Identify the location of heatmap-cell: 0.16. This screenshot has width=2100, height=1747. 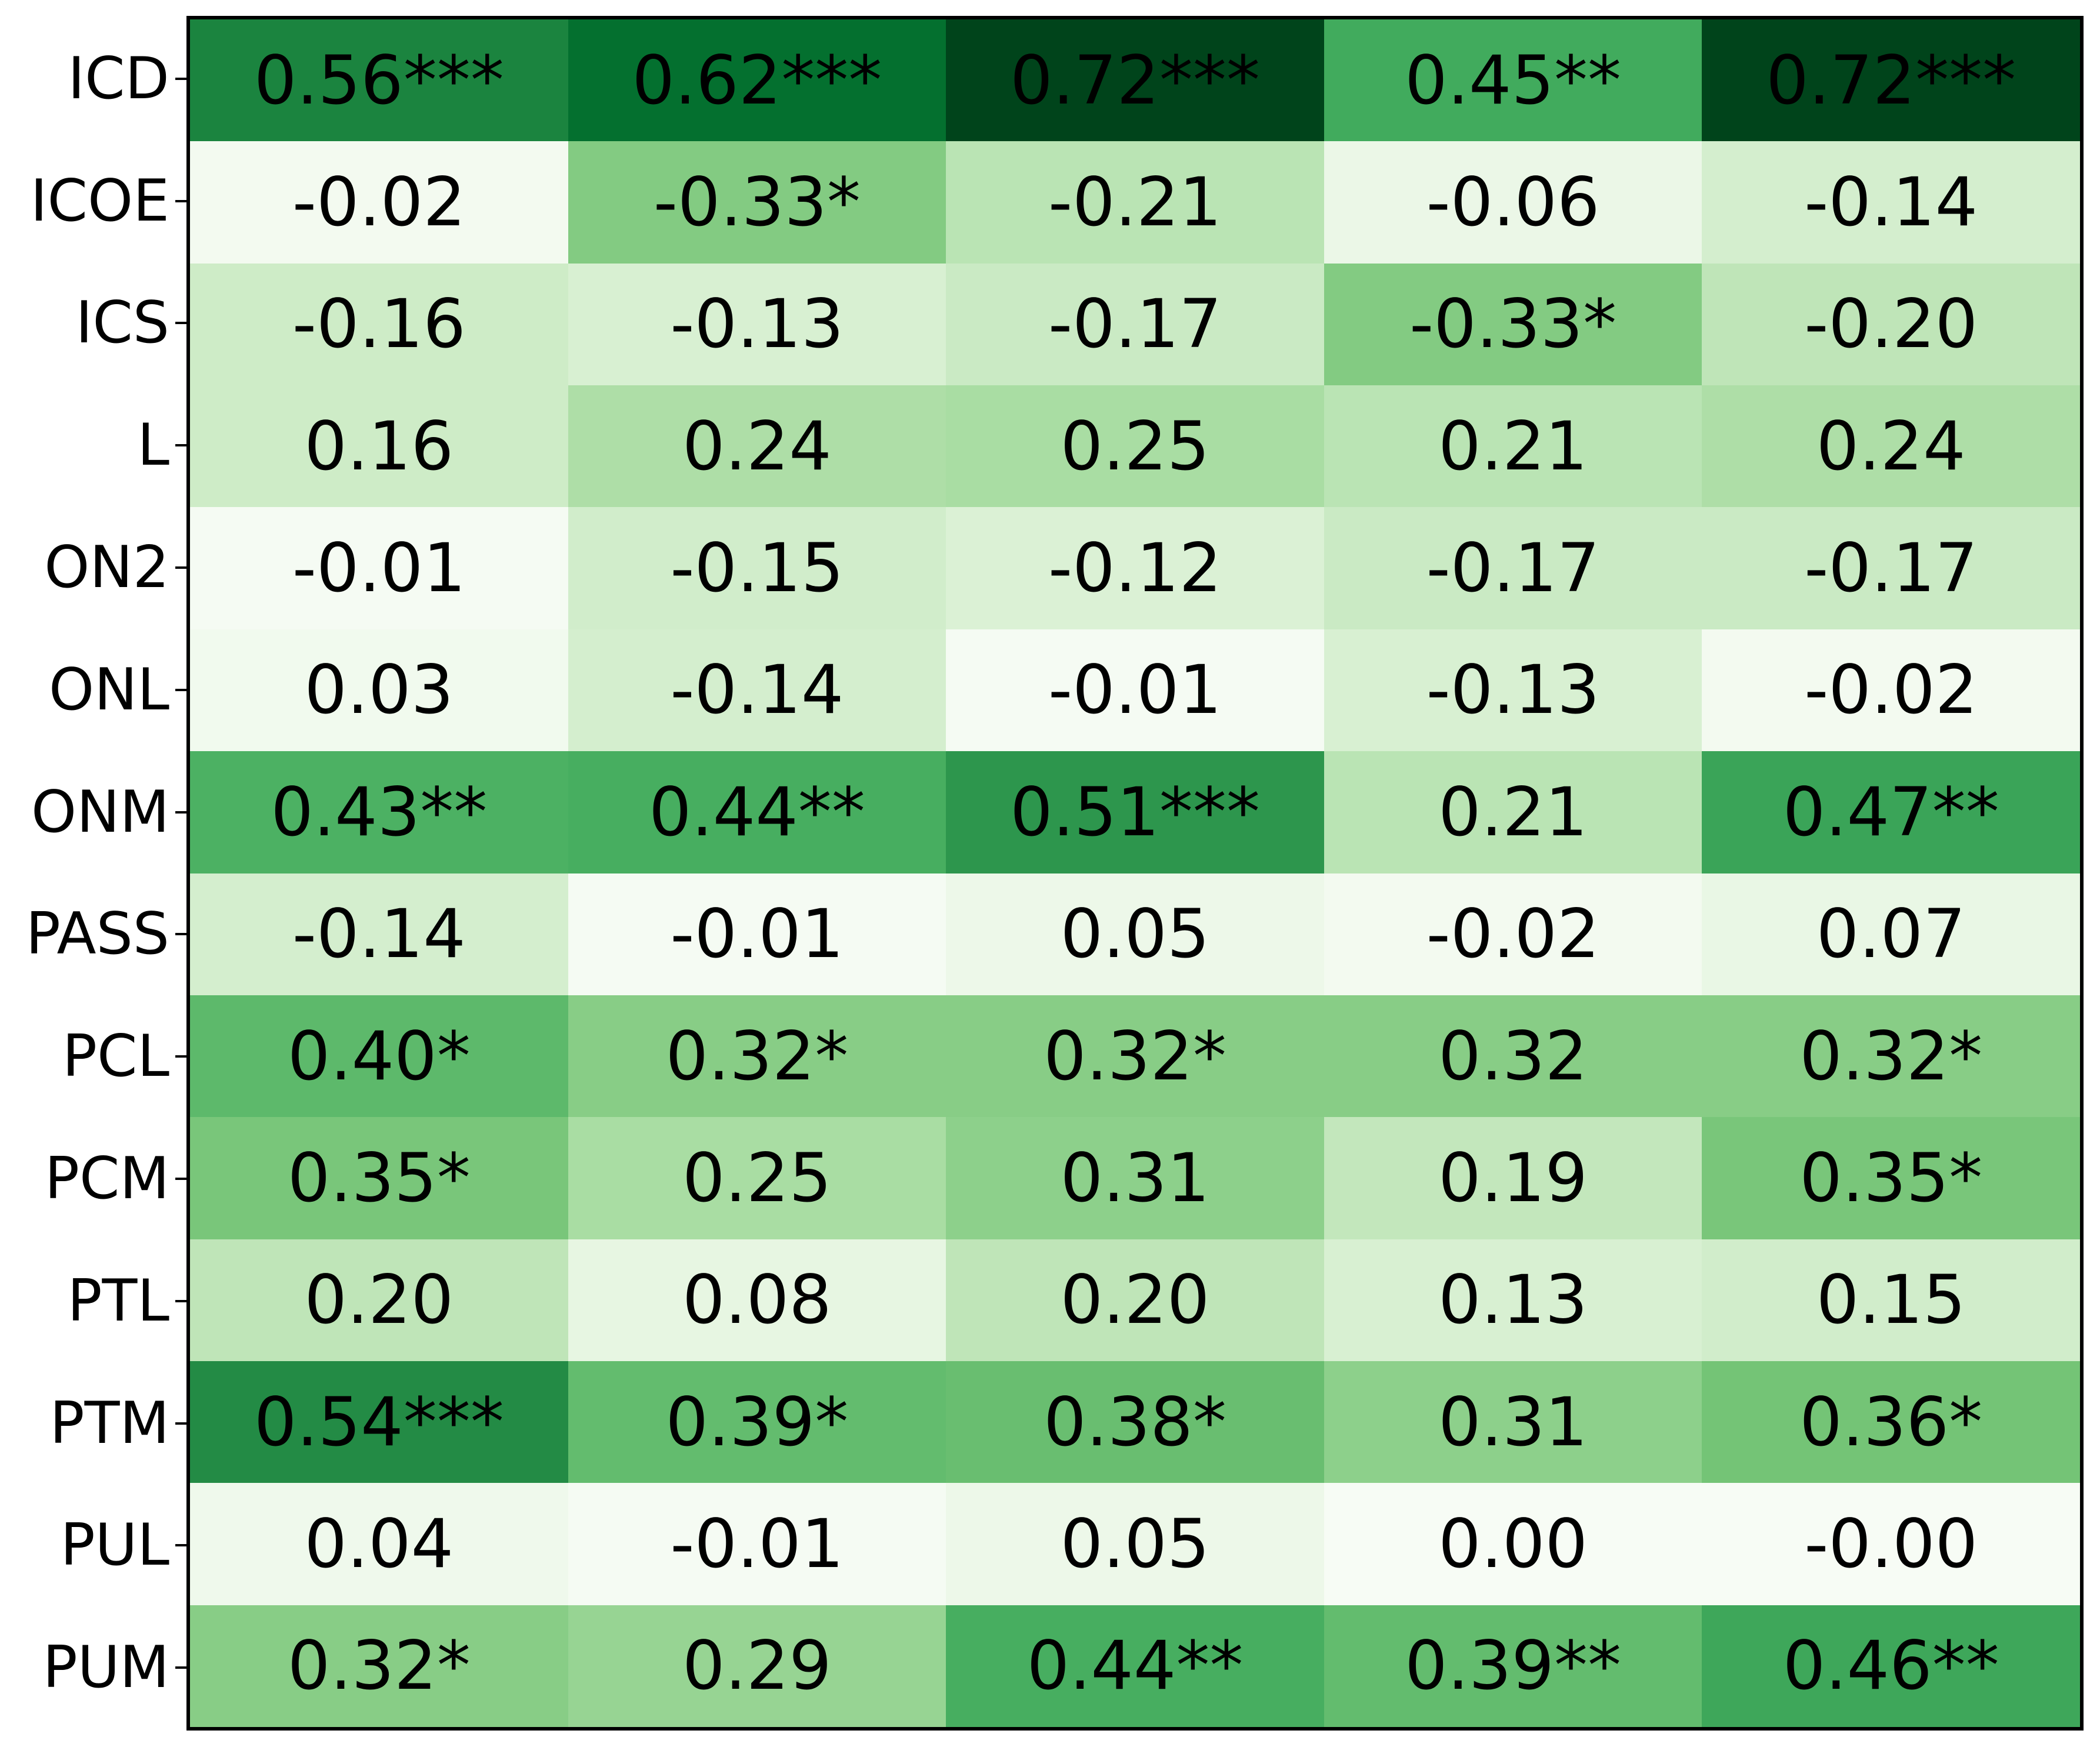
(379, 446).